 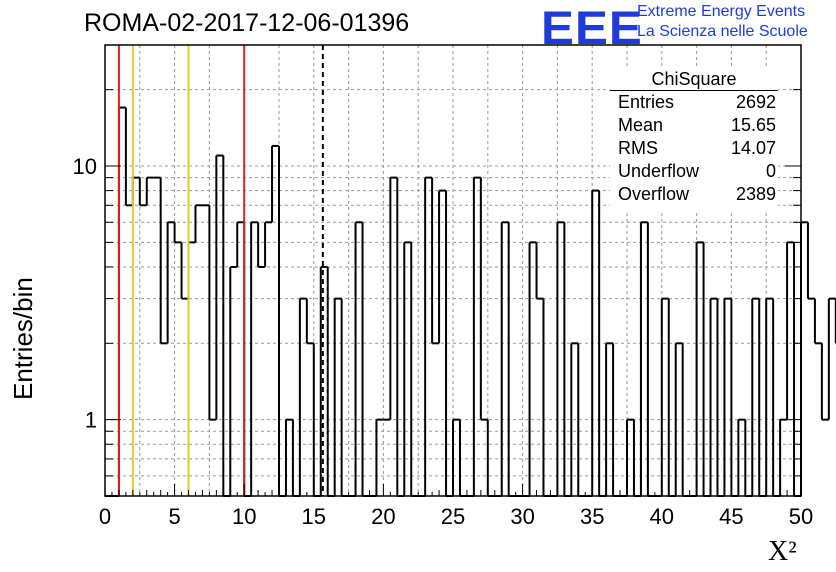 I want to click on logo-caption-line1: Extreme Energy Events, so click(x=721, y=11).